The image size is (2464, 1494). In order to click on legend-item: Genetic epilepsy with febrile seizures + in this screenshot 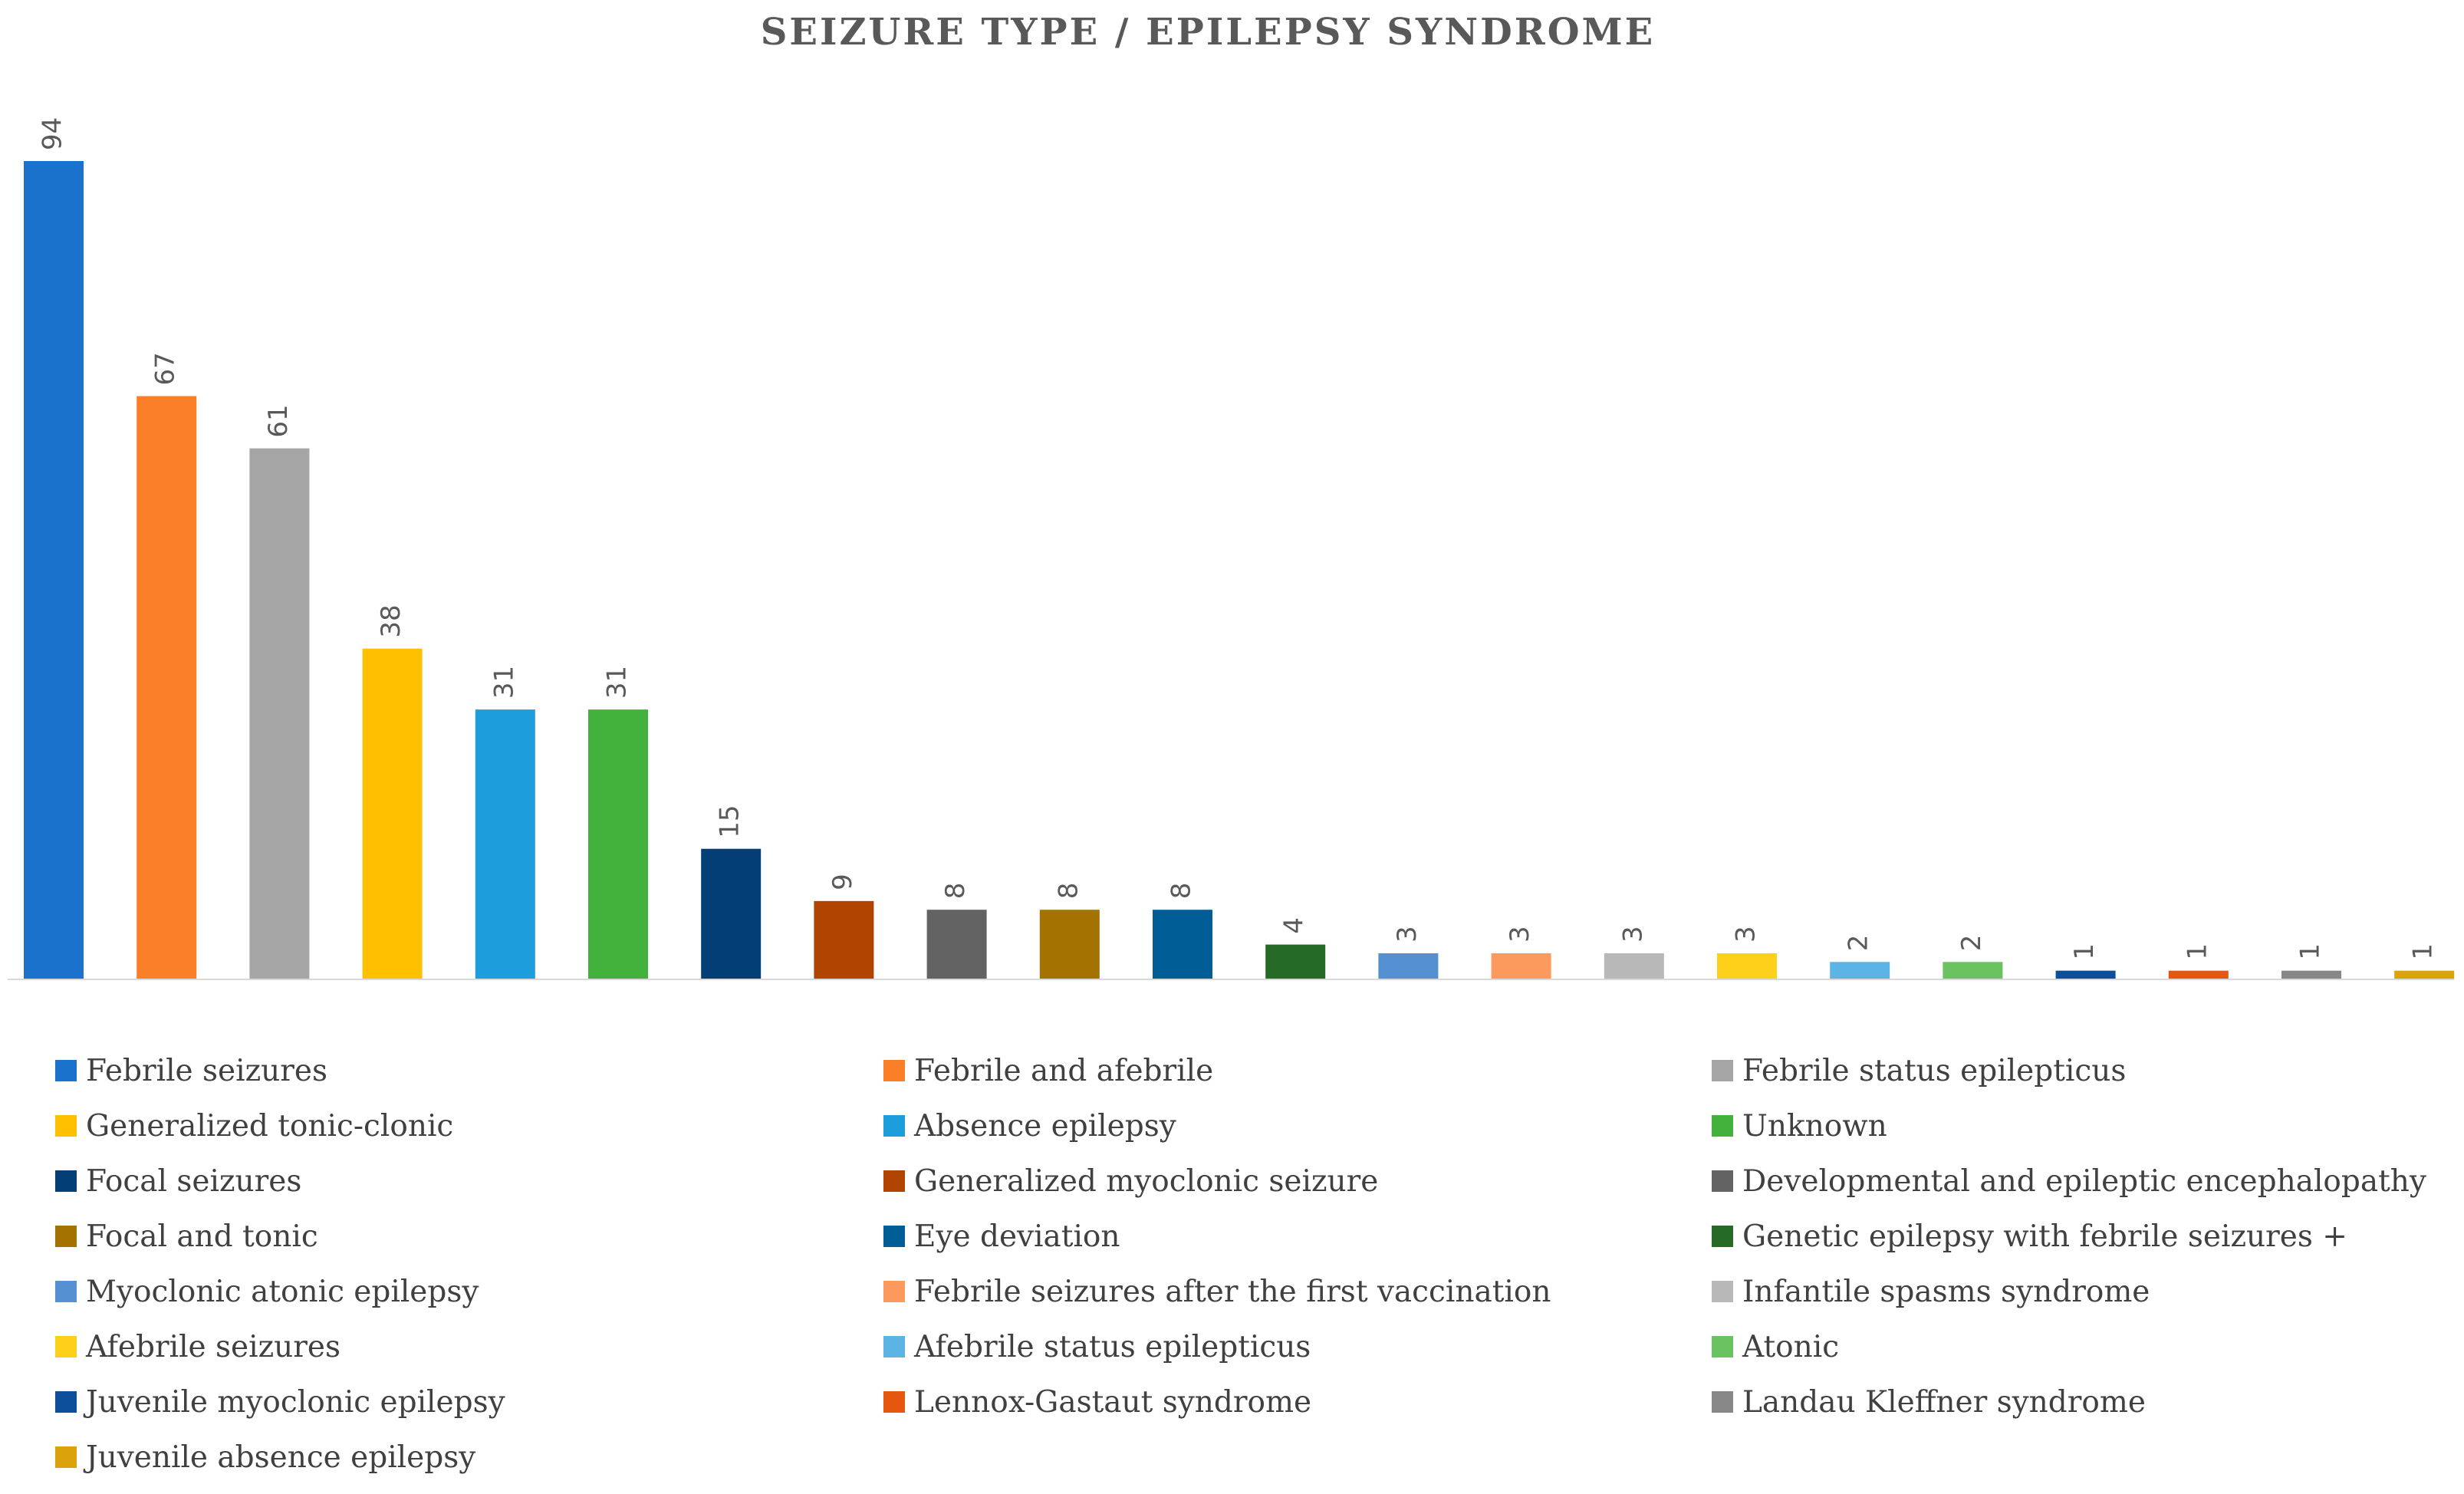, I will do `click(2080, 1236)`.